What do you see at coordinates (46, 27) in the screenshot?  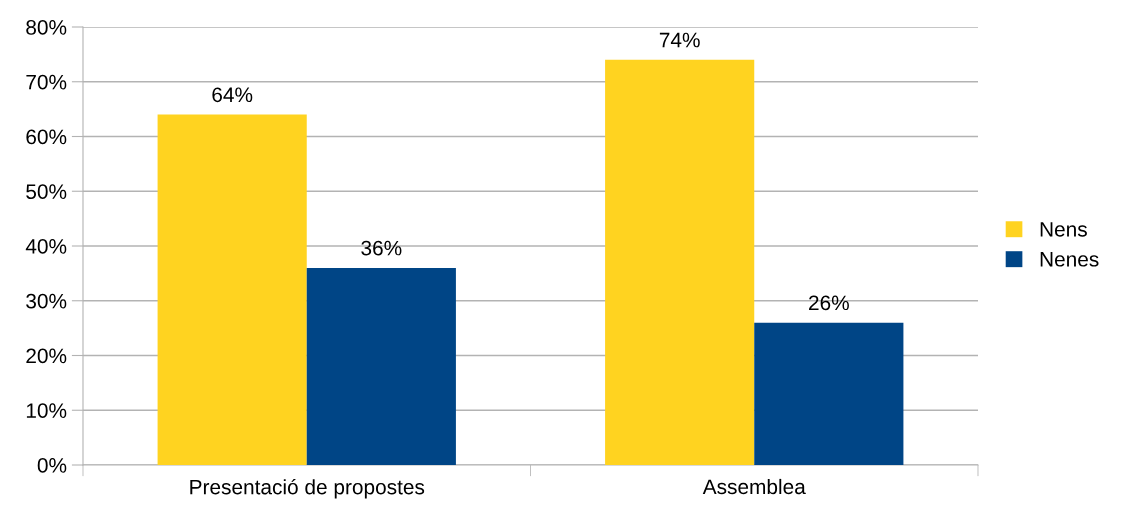 I see `y-tick-label: 80%` at bounding box center [46, 27].